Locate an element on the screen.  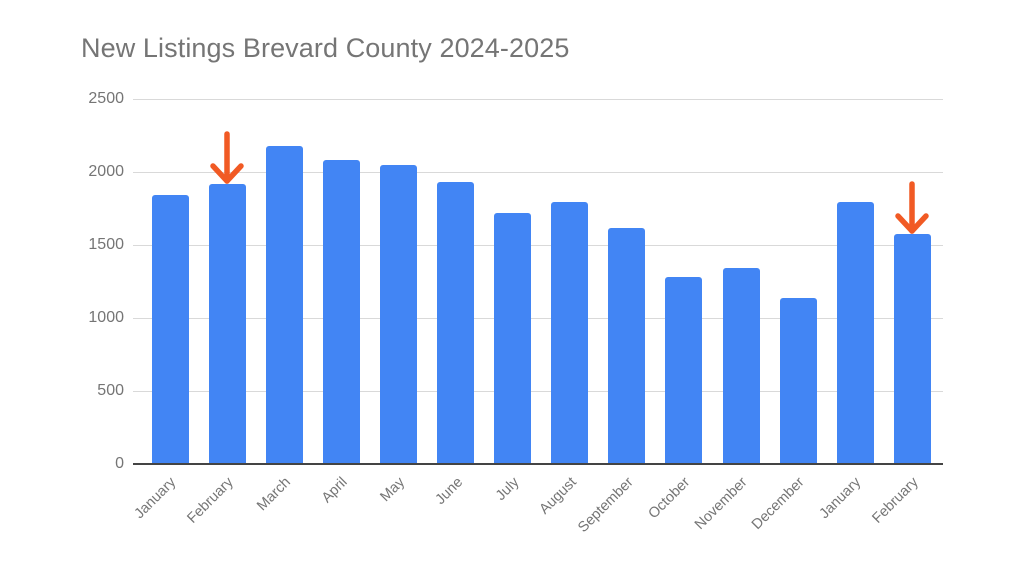
bar-november is located at coordinates (741, 365).